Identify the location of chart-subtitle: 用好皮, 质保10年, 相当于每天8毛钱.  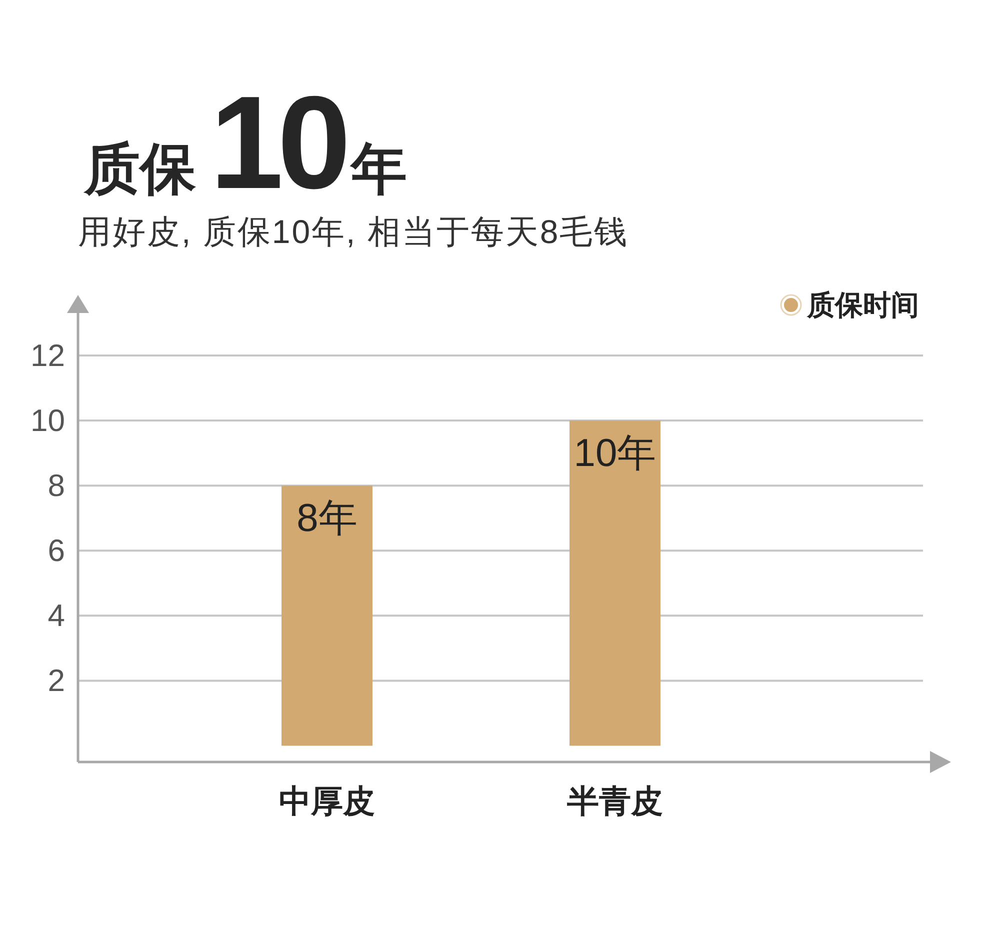
(353, 231).